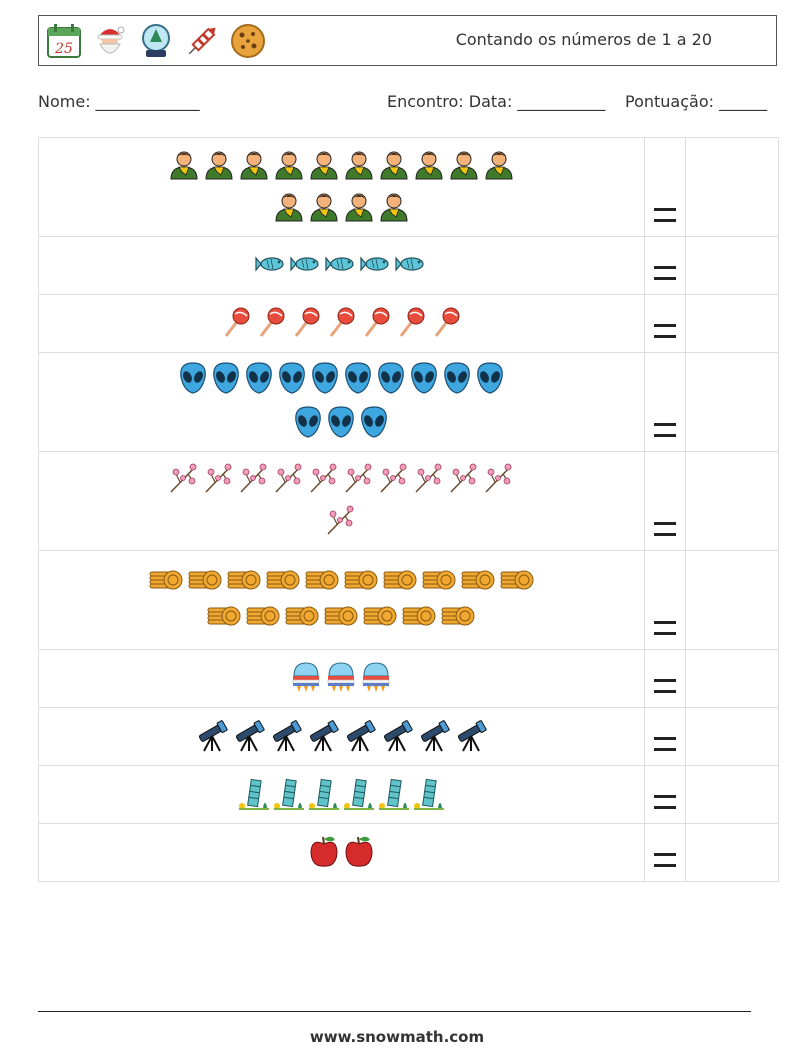  Describe the element at coordinates (202, 41) in the screenshot. I see `firework-rocket-icon` at that location.